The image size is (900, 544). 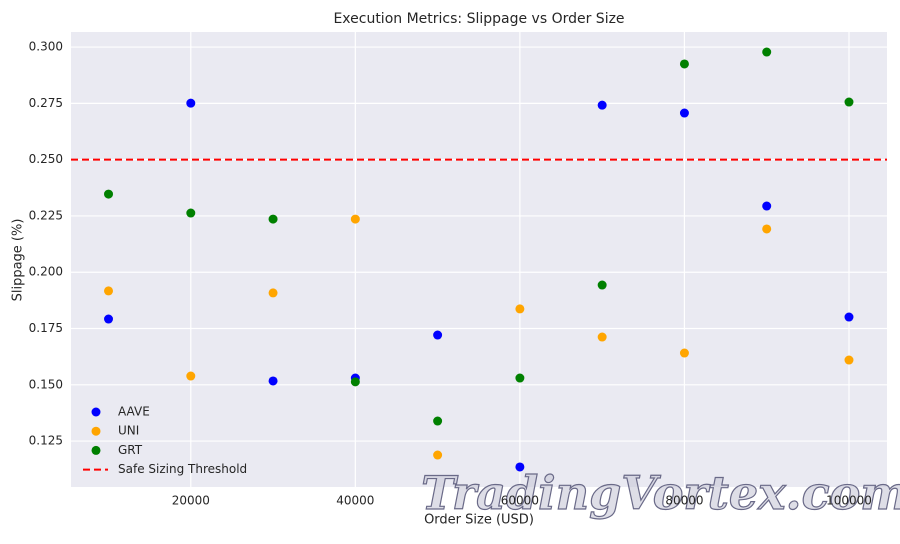 What do you see at coordinates (191, 501) in the screenshot?
I see `x-tick-label: 20000` at bounding box center [191, 501].